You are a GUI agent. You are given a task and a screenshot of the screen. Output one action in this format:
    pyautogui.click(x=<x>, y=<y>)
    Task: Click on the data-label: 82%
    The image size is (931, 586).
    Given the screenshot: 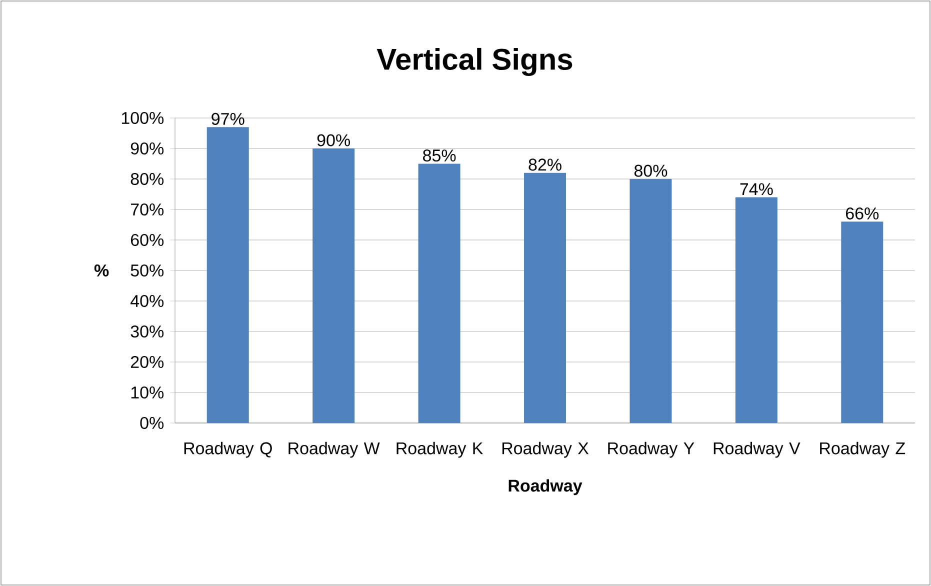 What is the action you would take?
    pyautogui.click(x=545, y=164)
    